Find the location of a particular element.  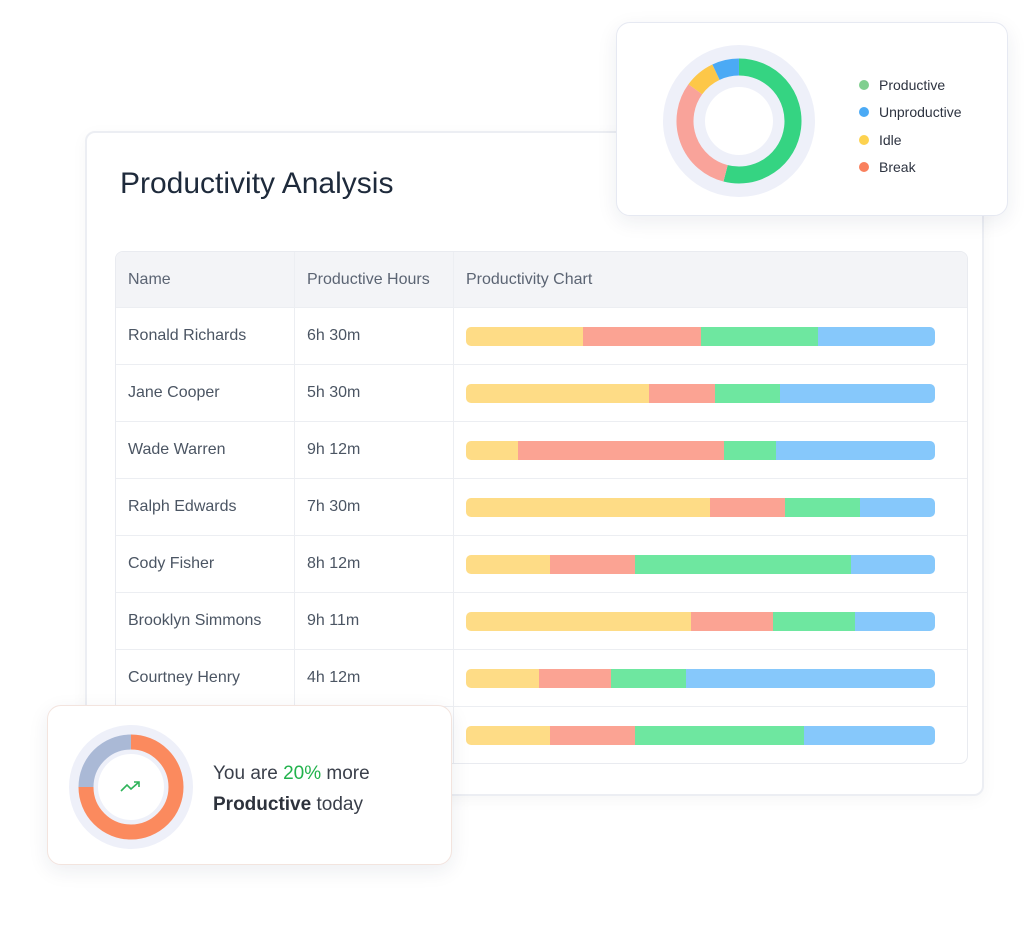

summary-message: You are 20% more Productive today is located at coordinates (291, 789).